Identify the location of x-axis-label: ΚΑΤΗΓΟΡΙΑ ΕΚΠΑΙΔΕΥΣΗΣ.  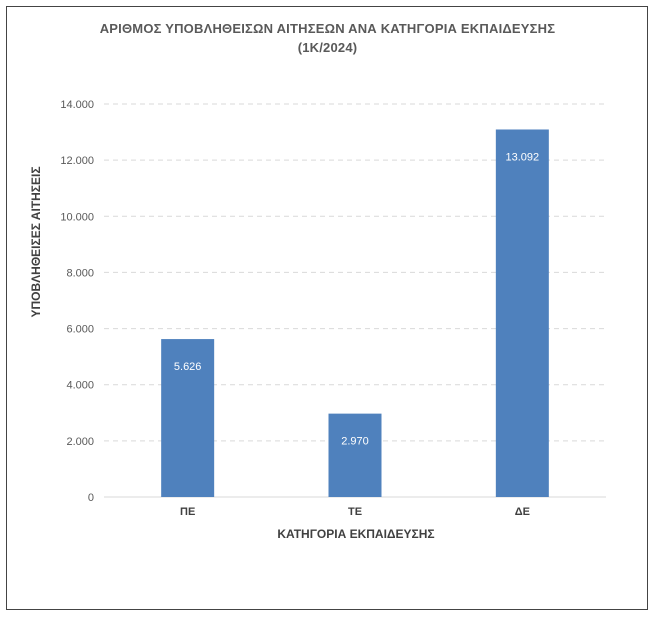
(355, 534).